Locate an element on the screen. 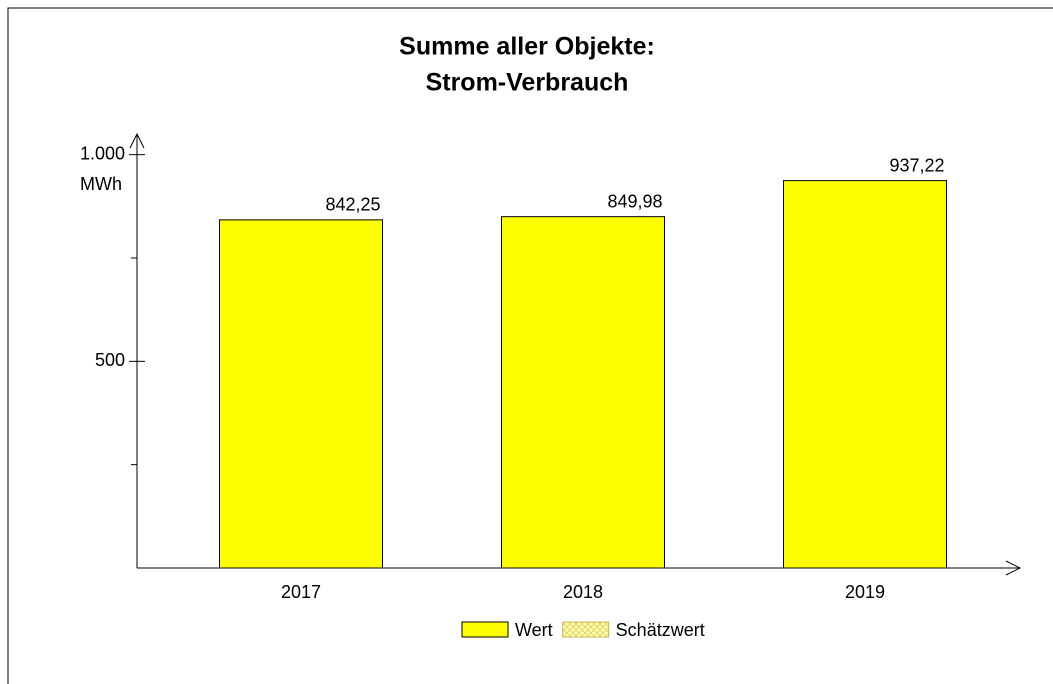 This screenshot has width=1053, height=684. x-tick-label: 2019 is located at coordinates (865, 592).